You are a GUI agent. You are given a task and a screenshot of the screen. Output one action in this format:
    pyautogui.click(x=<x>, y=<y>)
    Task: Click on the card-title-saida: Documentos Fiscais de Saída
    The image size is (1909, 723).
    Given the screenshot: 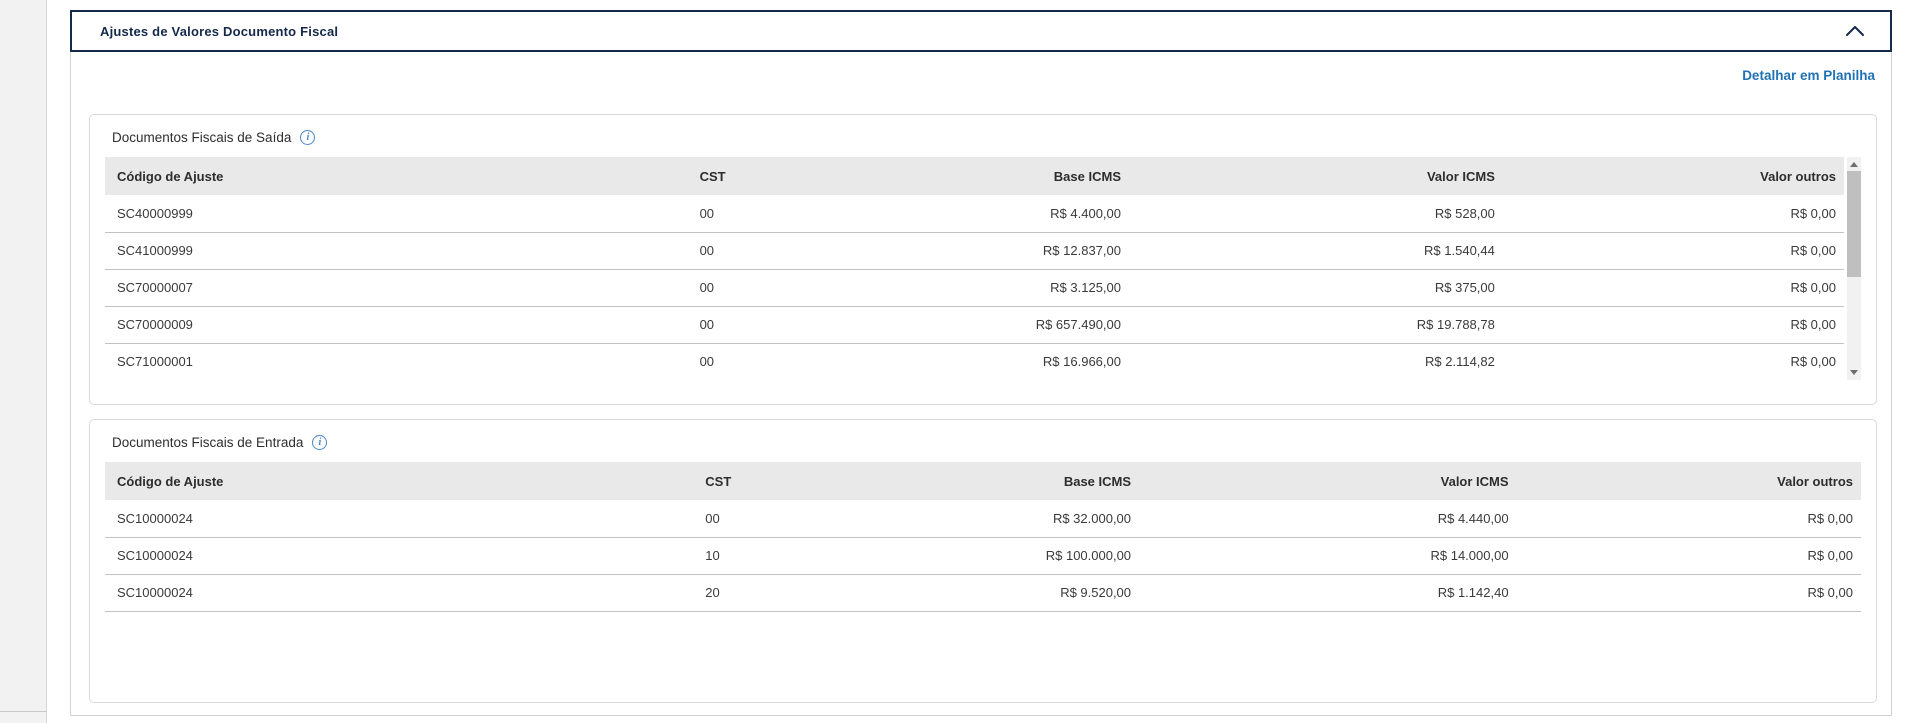 What is the action you would take?
    pyautogui.click(x=202, y=137)
    